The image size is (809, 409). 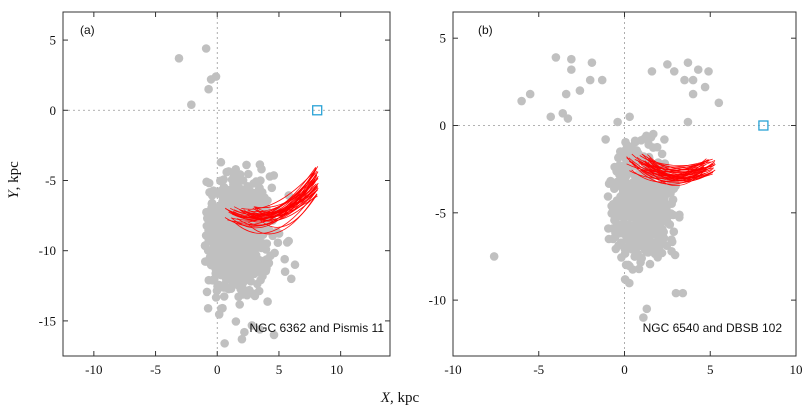 I want to click on x-axis-label: X, kpc, so click(x=400, y=398).